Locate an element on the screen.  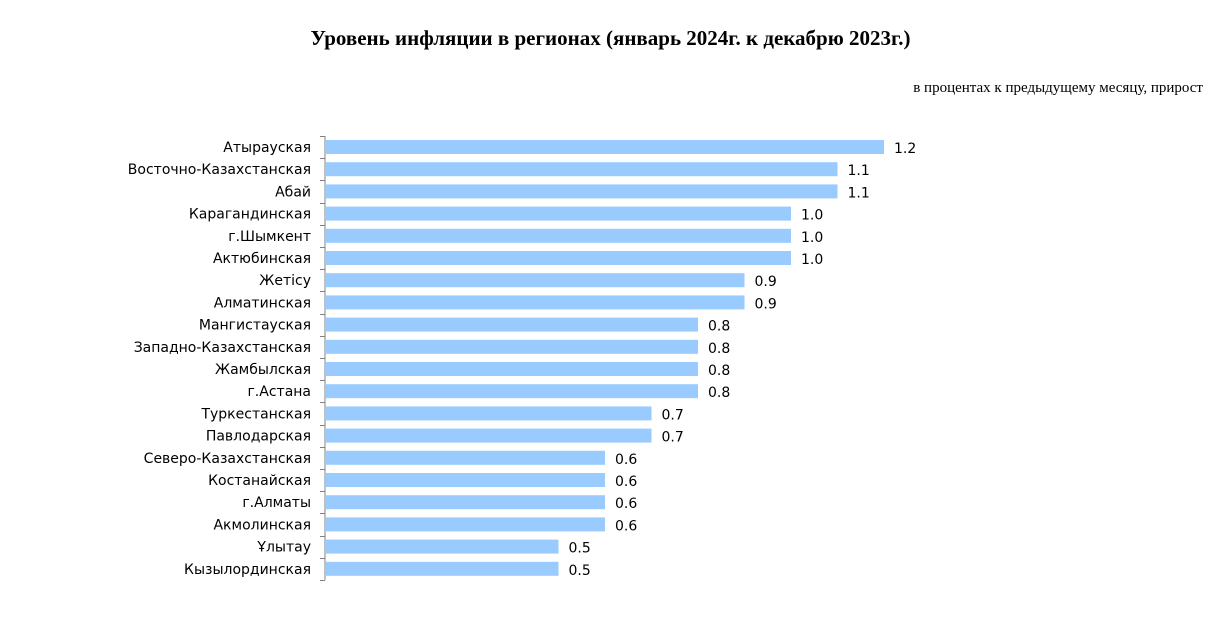
category-label: Мангистауская is located at coordinates (255, 326).